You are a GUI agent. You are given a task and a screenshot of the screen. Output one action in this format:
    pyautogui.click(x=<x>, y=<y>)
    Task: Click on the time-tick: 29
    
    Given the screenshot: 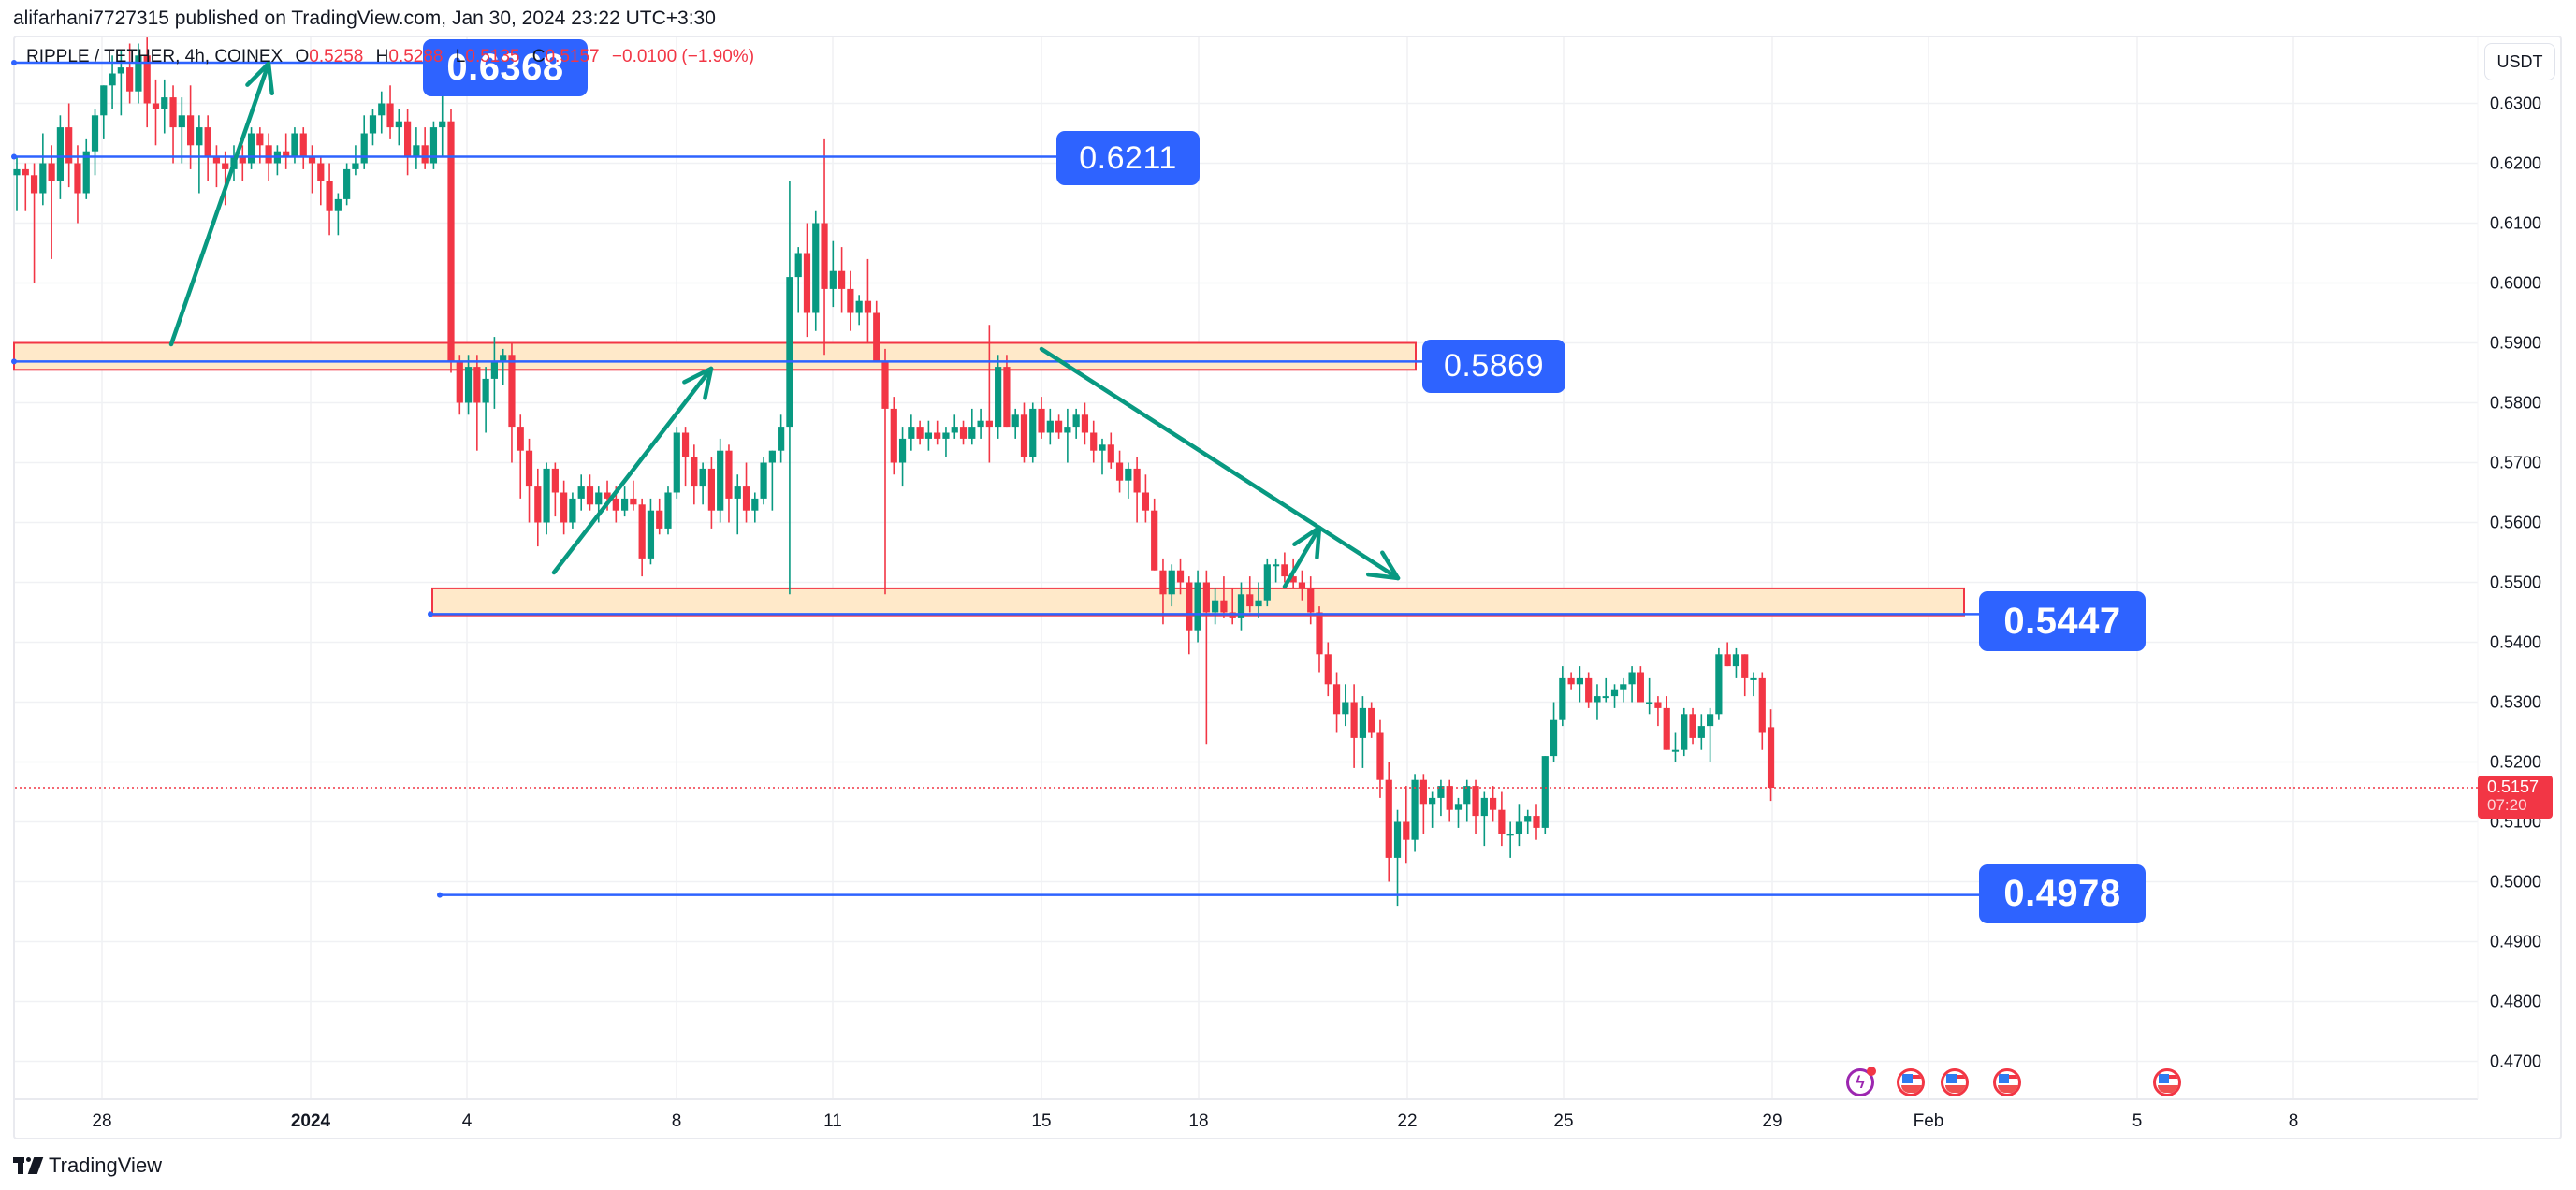 What is the action you would take?
    pyautogui.click(x=1772, y=1121)
    